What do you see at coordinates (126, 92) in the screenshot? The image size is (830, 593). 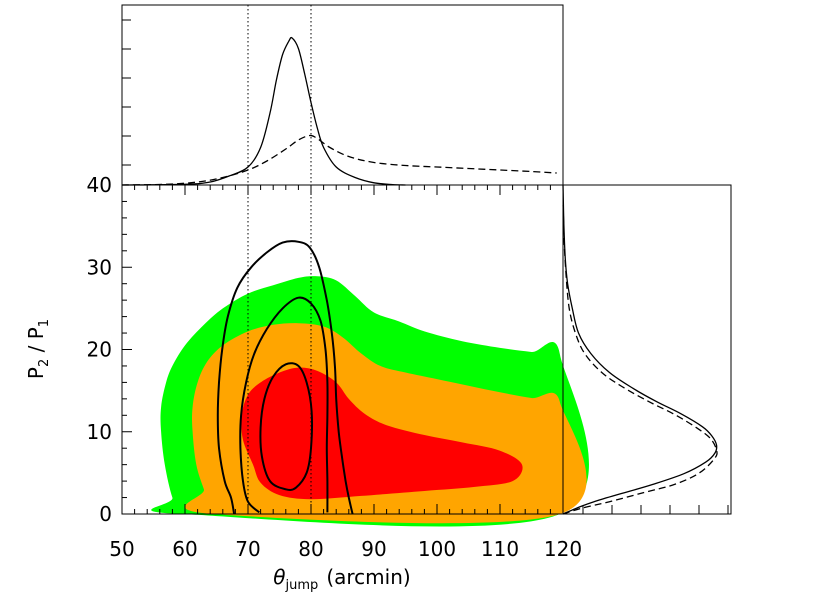 I see `top-panel-ticks` at bounding box center [126, 92].